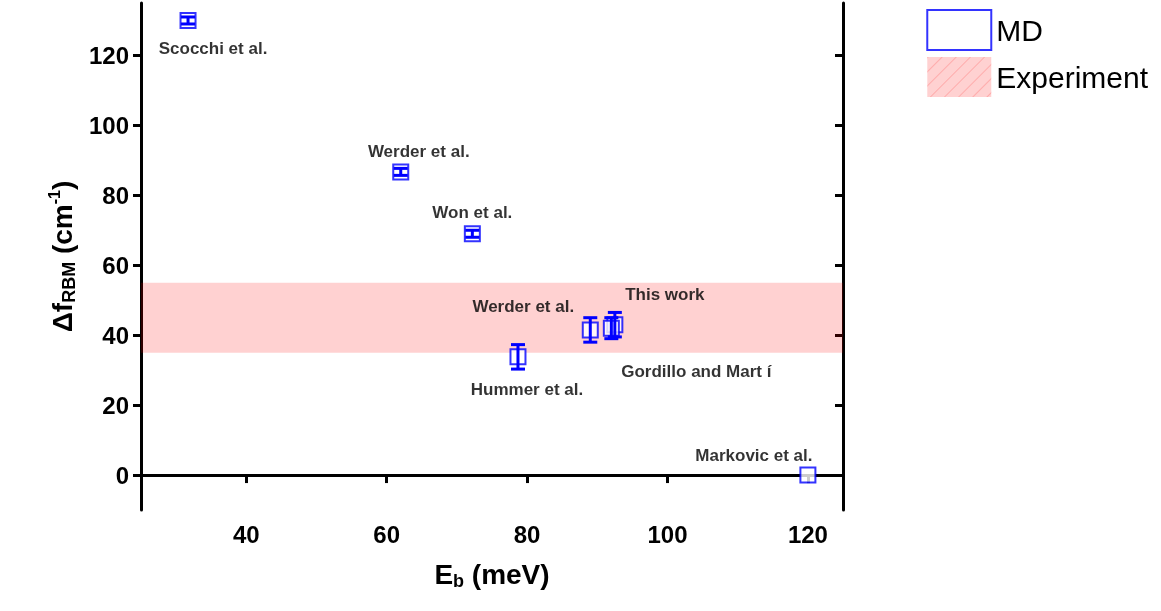  I want to click on y-tick-label: 80, so click(115, 195).